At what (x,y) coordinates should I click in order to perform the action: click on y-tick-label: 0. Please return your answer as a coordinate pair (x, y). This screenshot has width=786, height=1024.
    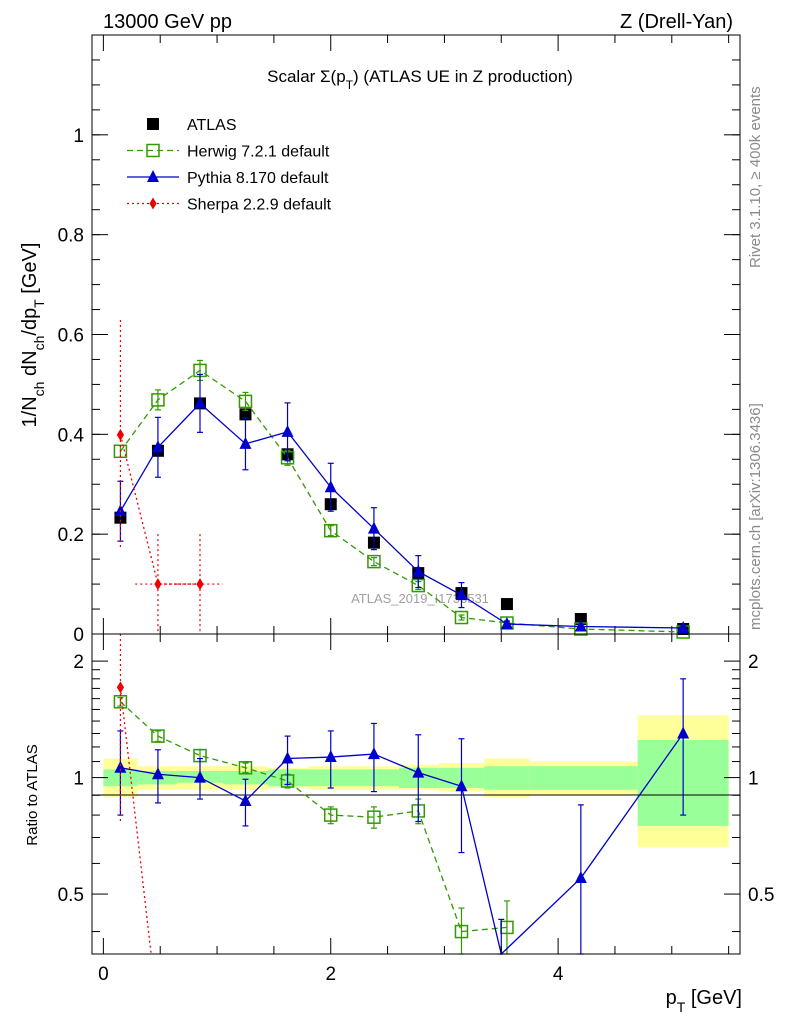
    Looking at the image, I should click on (78, 635).